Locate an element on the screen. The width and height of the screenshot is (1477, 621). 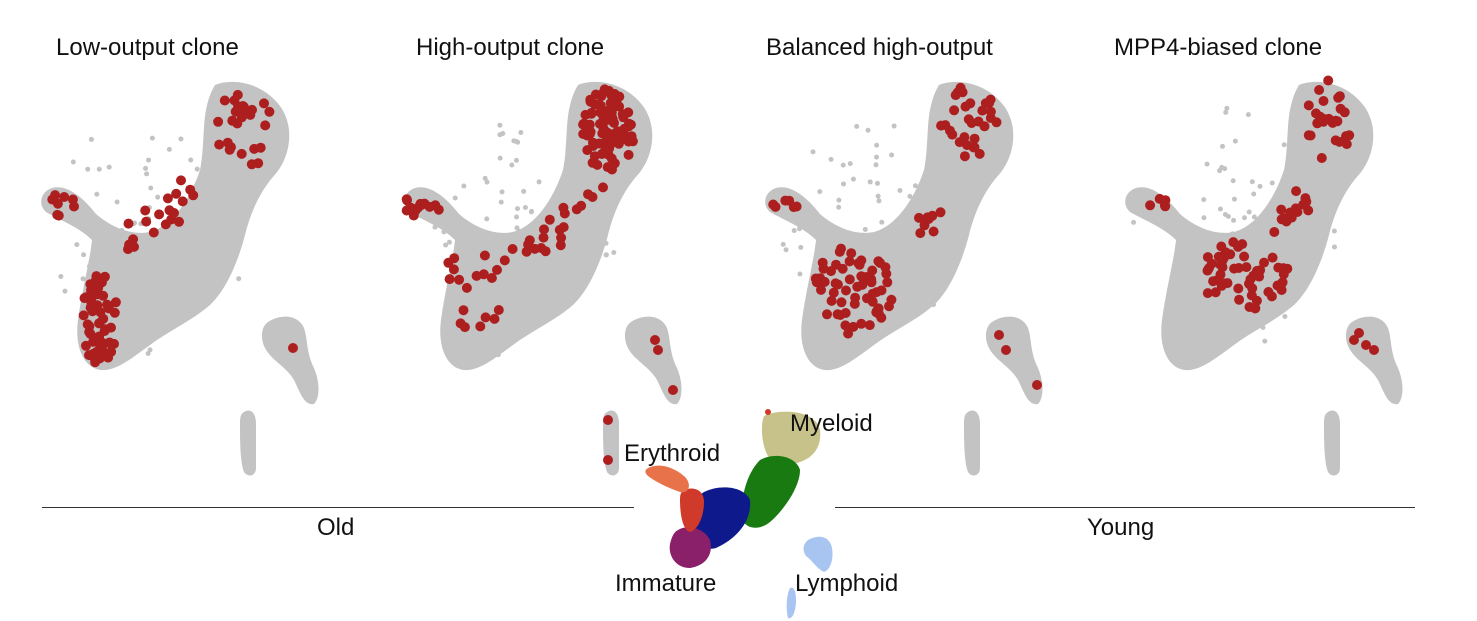
erythroid-region is located at coordinates (667, 479).